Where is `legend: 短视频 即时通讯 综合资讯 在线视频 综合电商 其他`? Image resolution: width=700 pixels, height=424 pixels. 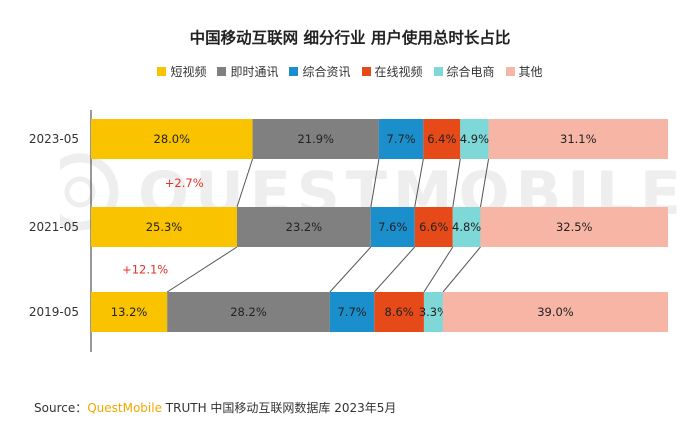
legend: 短视频 即时通讯 综合资讯 在线视频 综合电商 其他 is located at coordinates (350, 71).